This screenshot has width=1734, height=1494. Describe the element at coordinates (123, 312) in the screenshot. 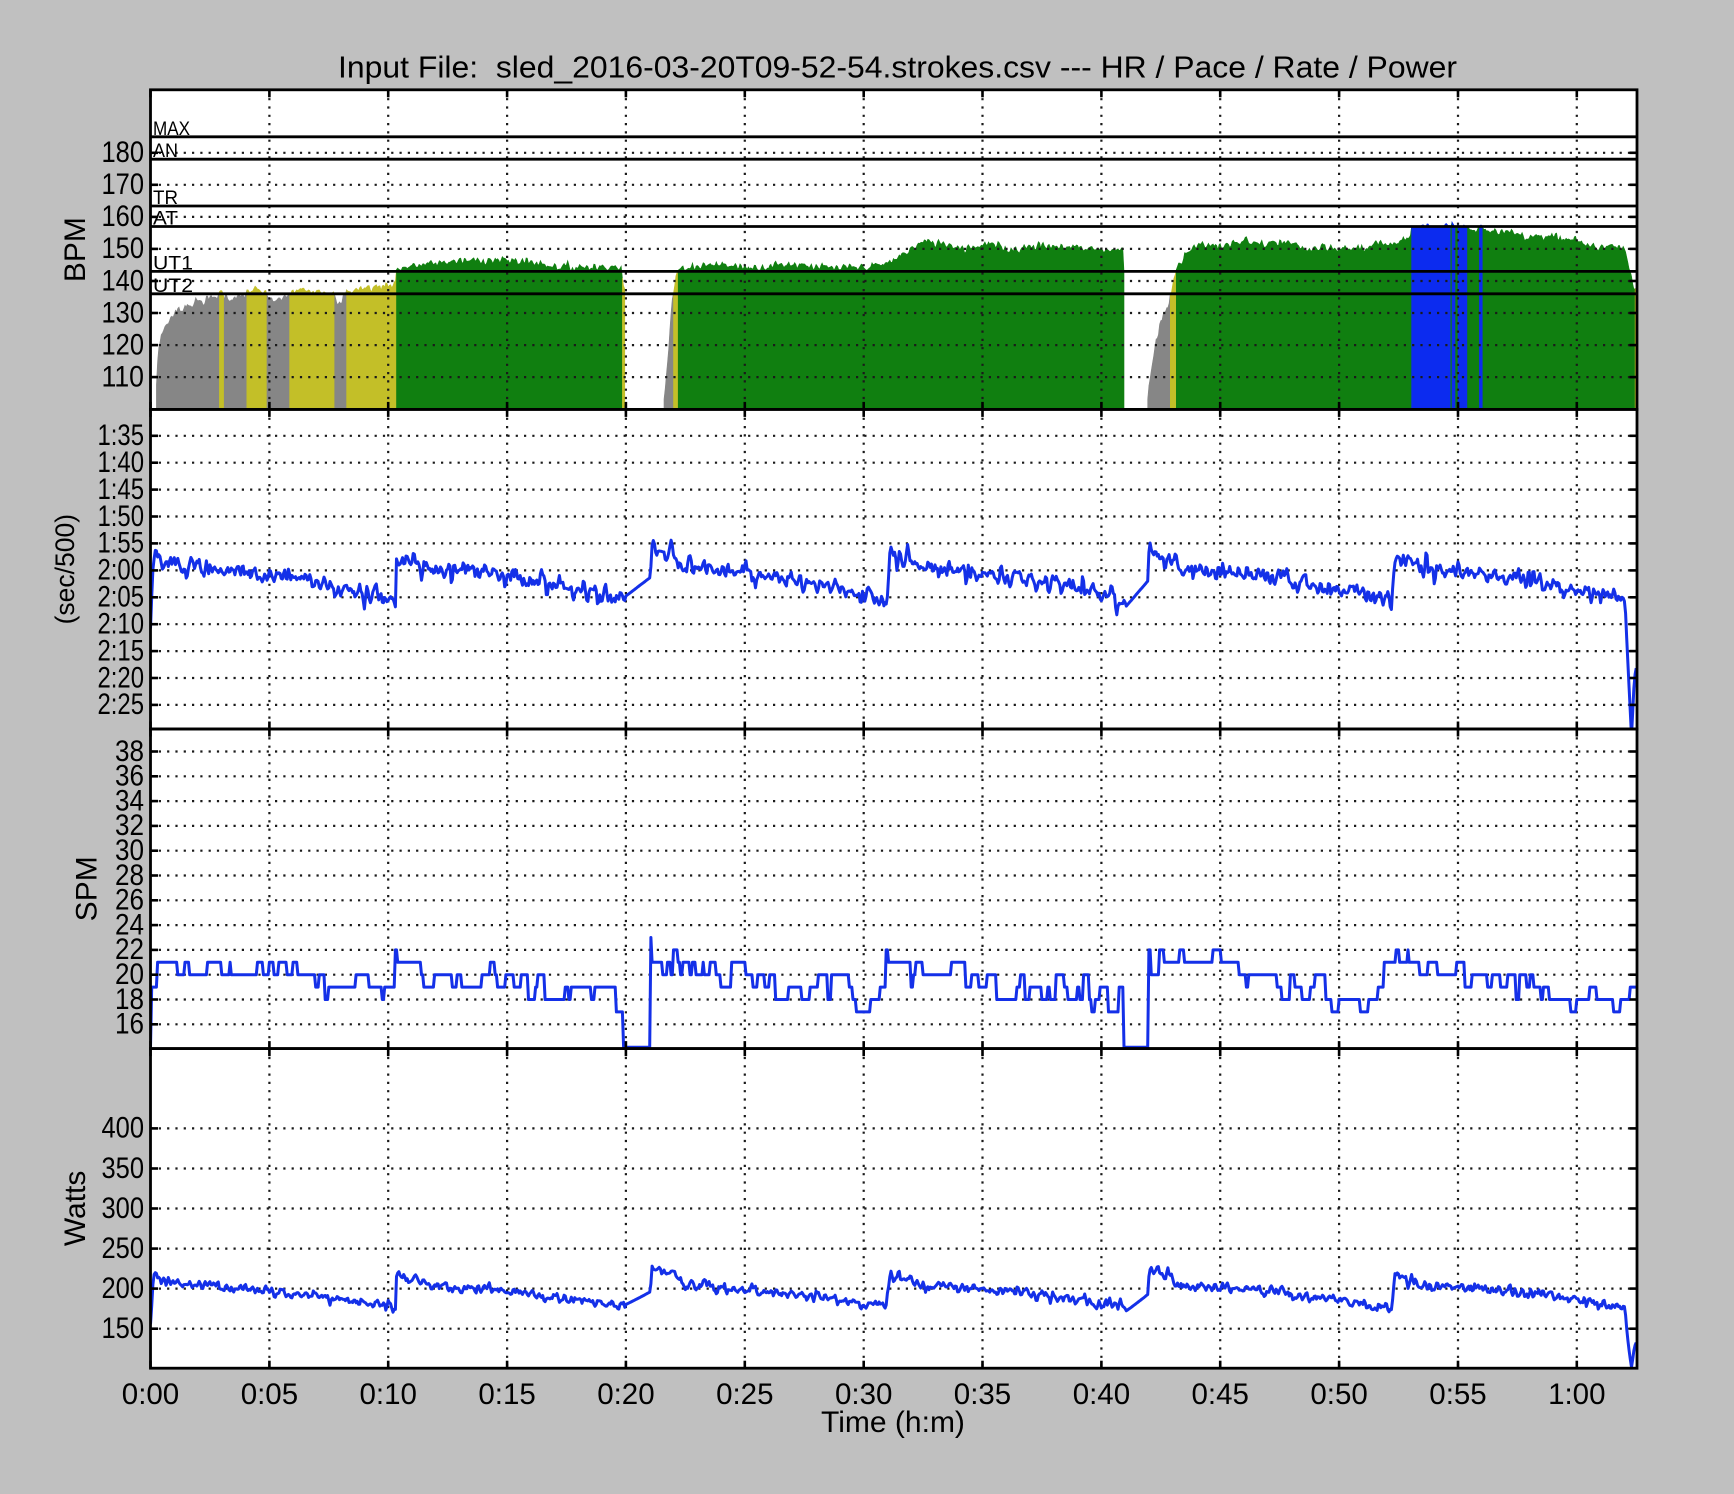

I see `svg-text: 130` at that location.